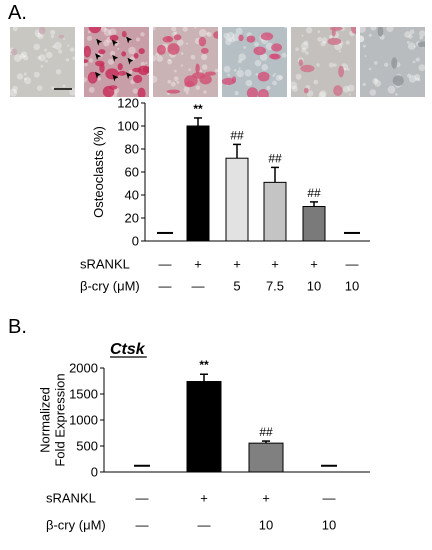  Describe the element at coordinates (352, 286) in the screenshot. I see `chart-a-row-2-value-6: 10` at that location.